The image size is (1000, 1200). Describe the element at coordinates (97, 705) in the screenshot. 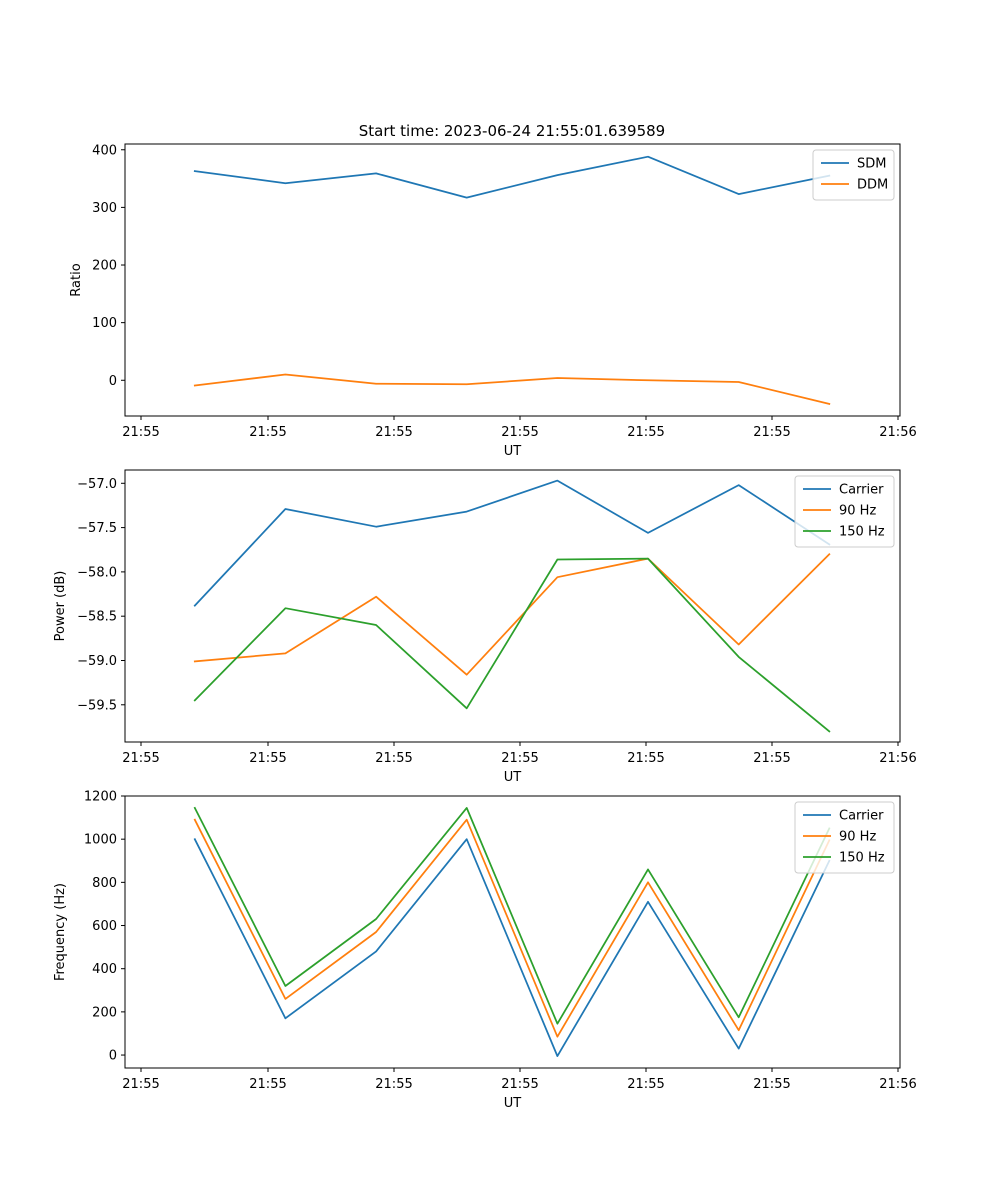

I see `y-tick-label: −59.5` at that location.